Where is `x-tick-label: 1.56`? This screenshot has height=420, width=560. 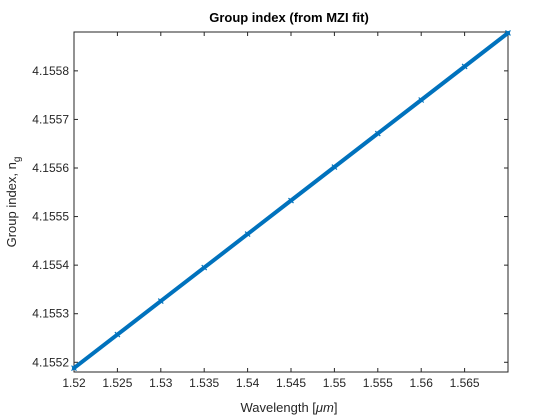
x-tick-label: 1.56 is located at coordinates (422, 383).